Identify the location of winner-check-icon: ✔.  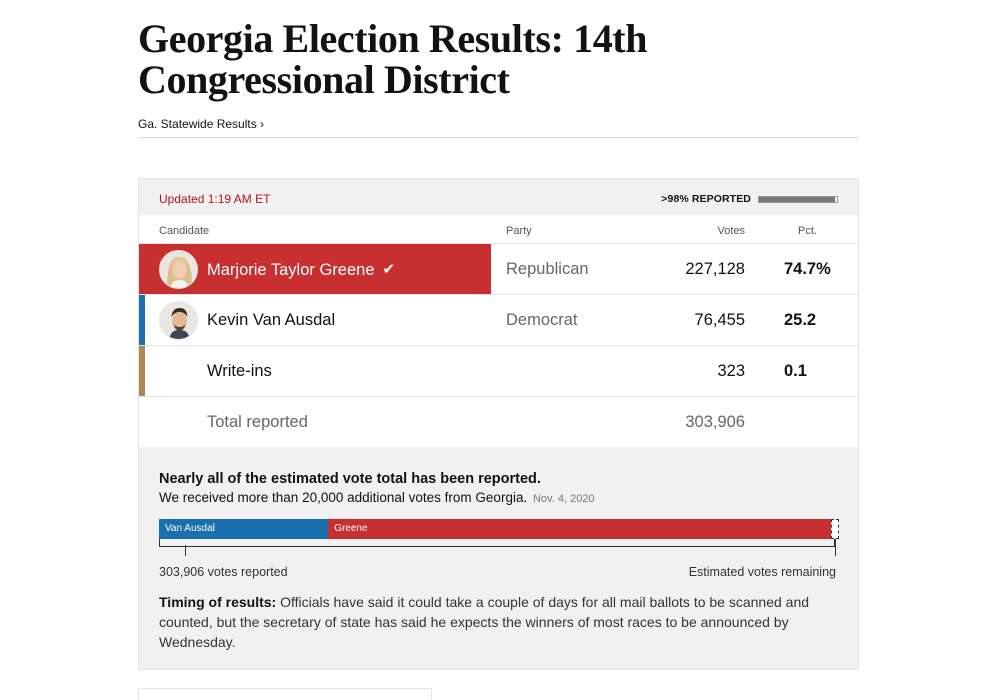
(389, 269).